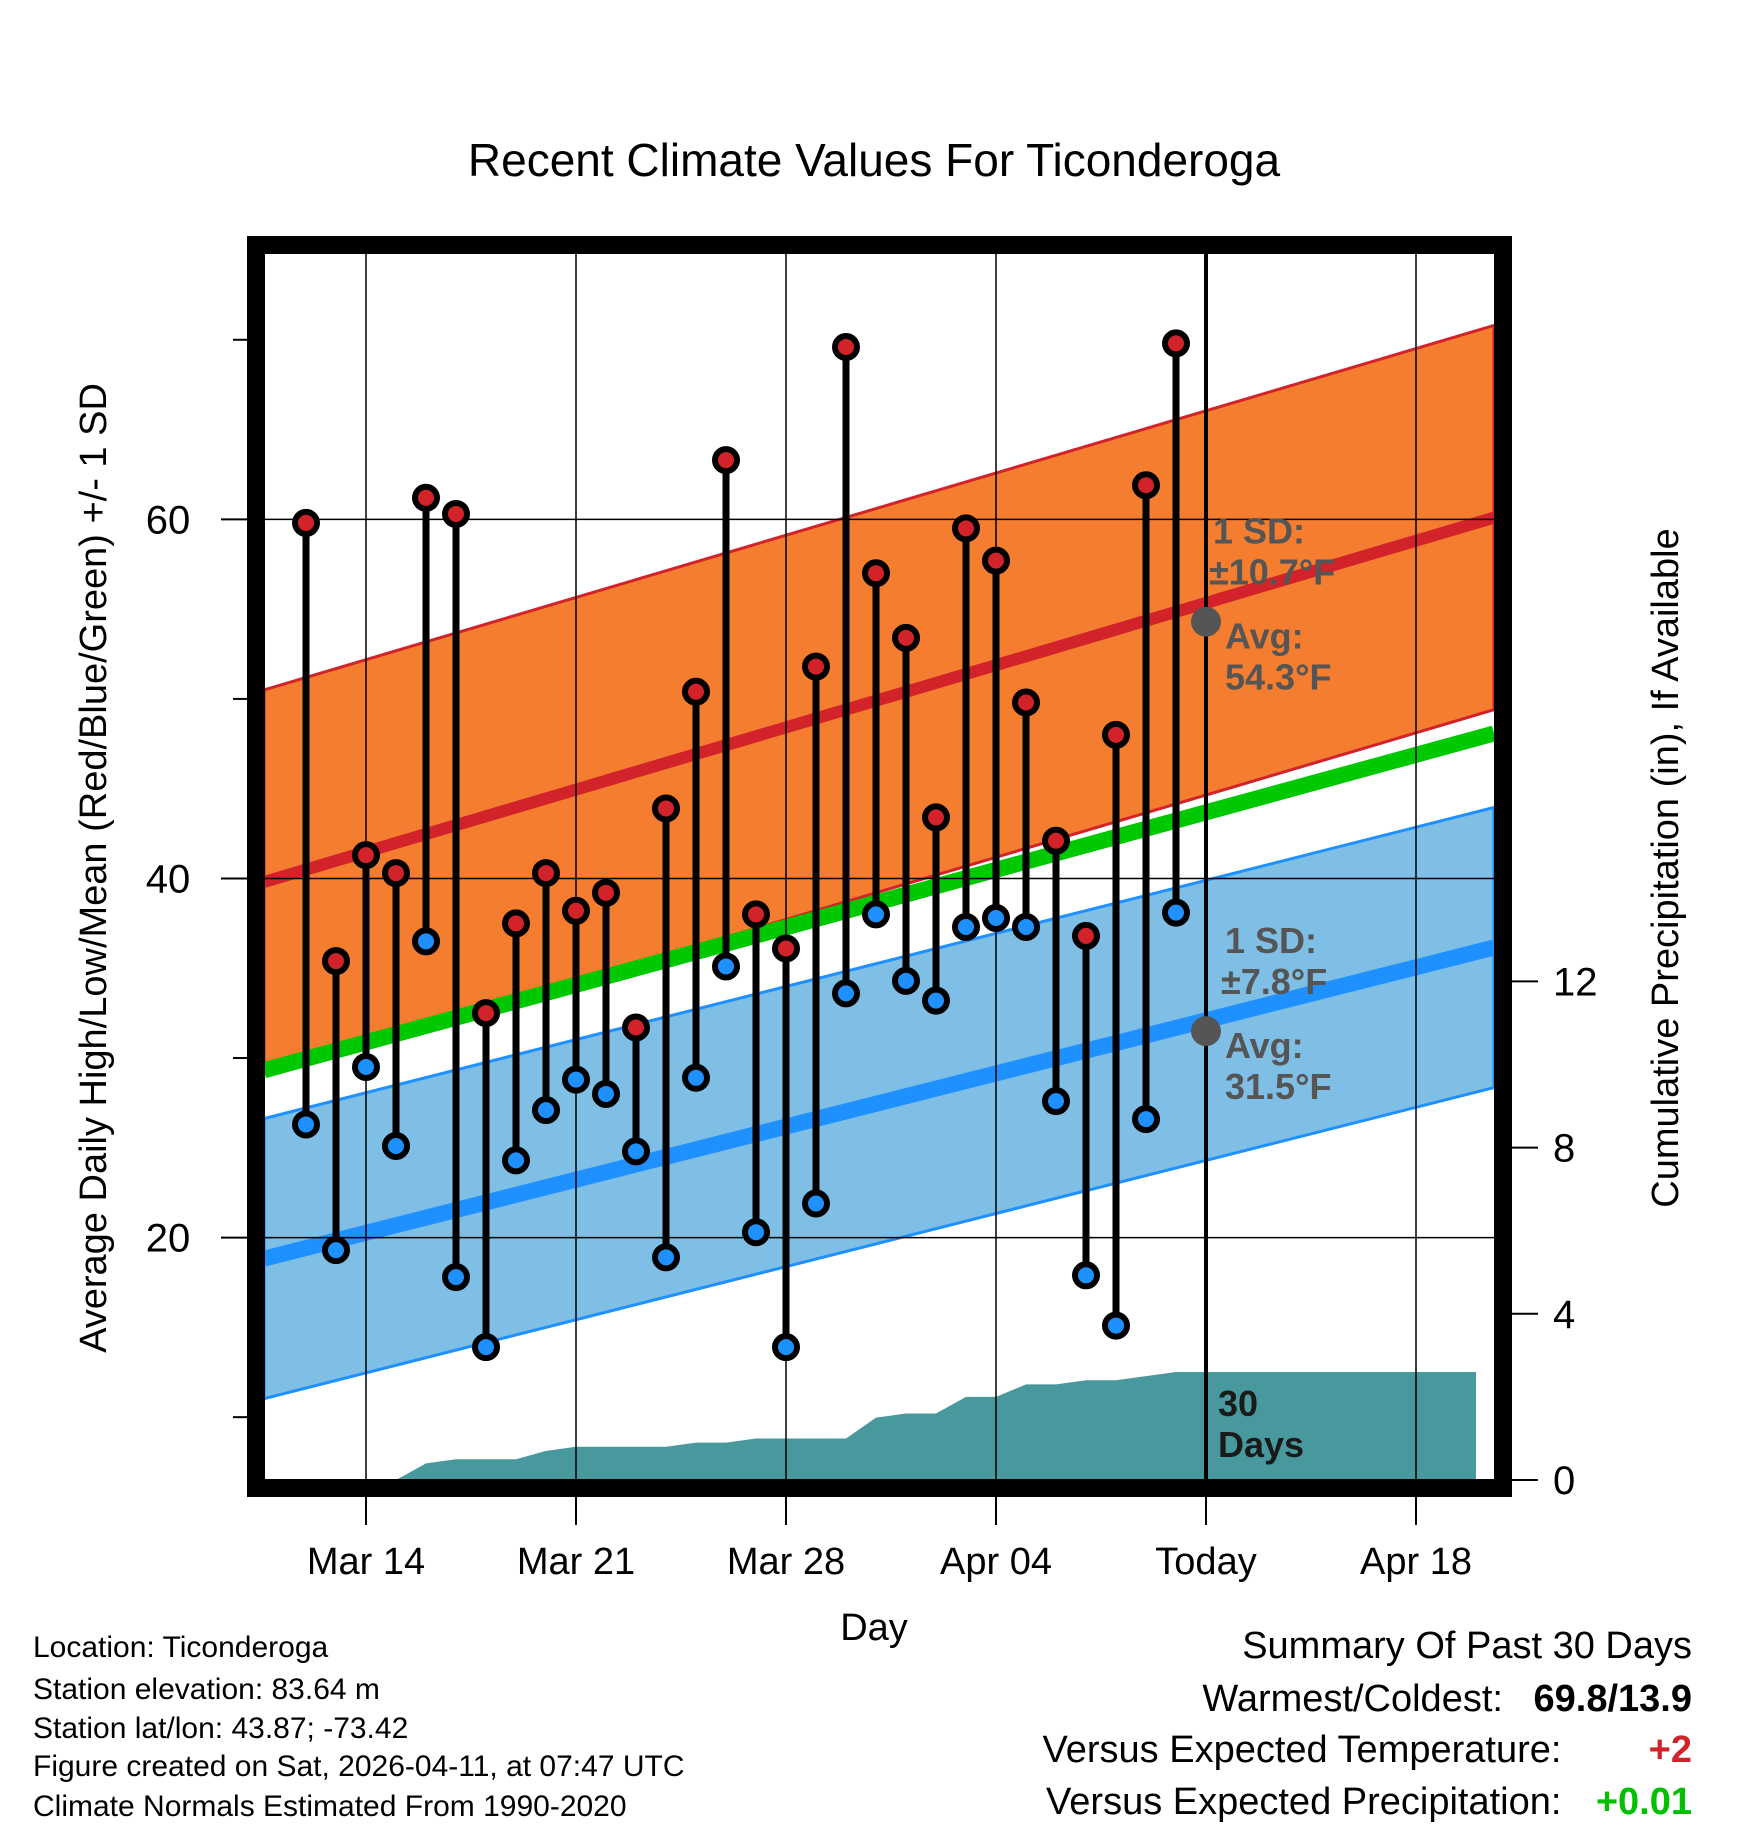  What do you see at coordinates (1259, 531) in the screenshot?
I see `high-sd-label: 1 SD:` at bounding box center [1259, 531].